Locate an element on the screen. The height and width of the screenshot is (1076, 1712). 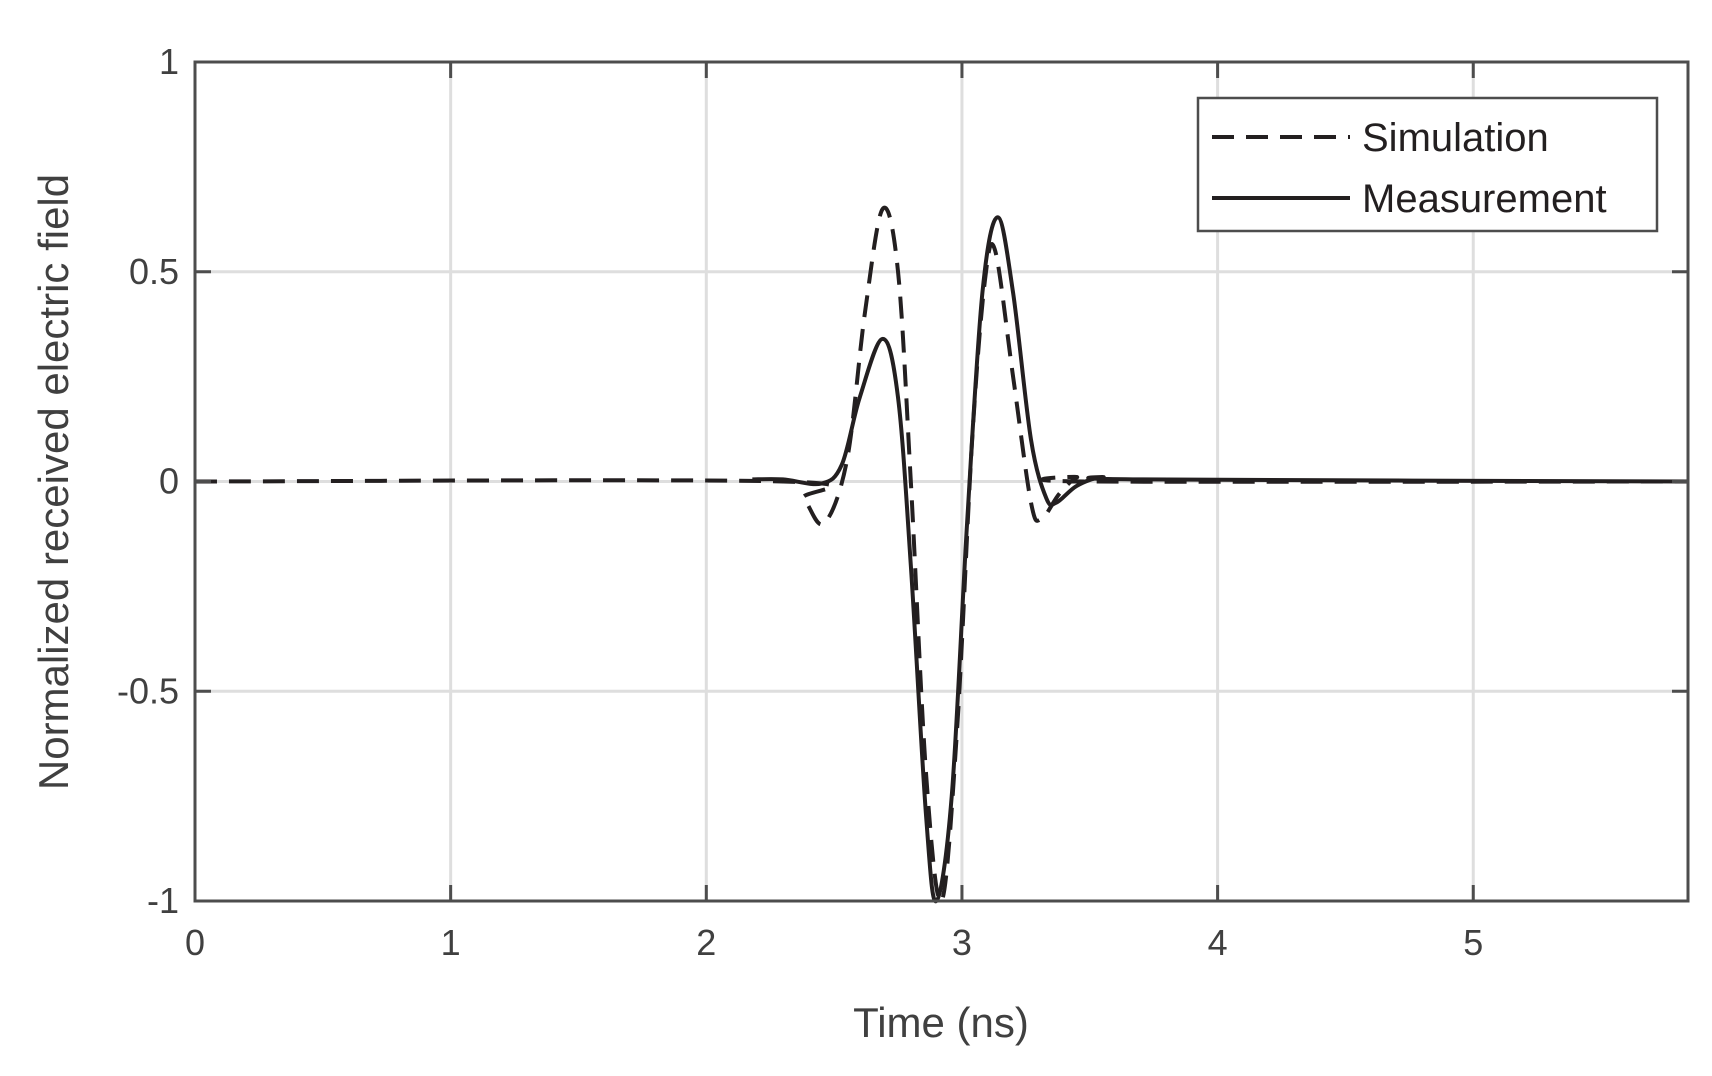
x-tick-label: 0 is located at coordinates (195, 942).